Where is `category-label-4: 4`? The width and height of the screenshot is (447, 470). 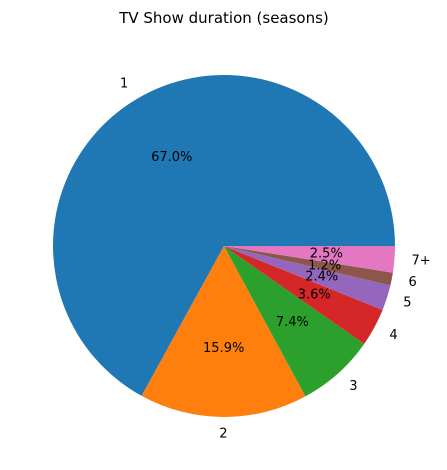
category-label-4: 4 is located at coordinates (393, 335).